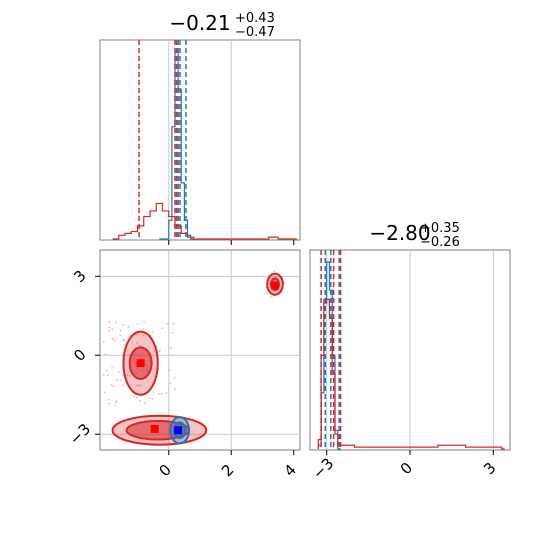 This screenshot has width=550, height=550. I want to click on y-tick-label: 0, so click(79, 355).